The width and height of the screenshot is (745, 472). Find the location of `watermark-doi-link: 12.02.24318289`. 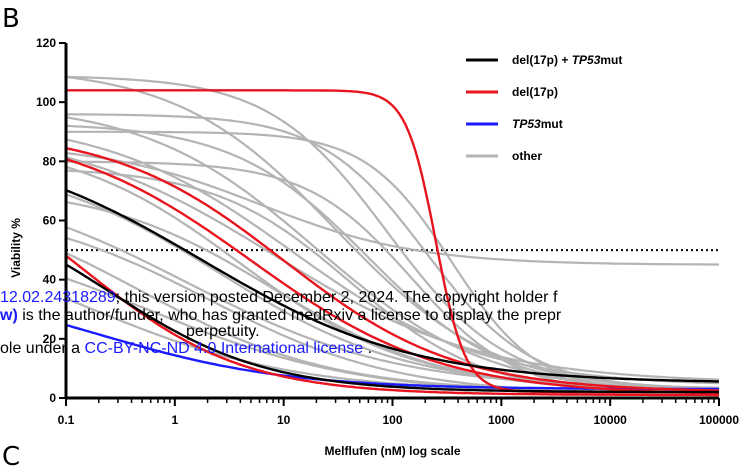

watermark-doi-link: 12.02.24318289 is located at coordinates (58, 297).